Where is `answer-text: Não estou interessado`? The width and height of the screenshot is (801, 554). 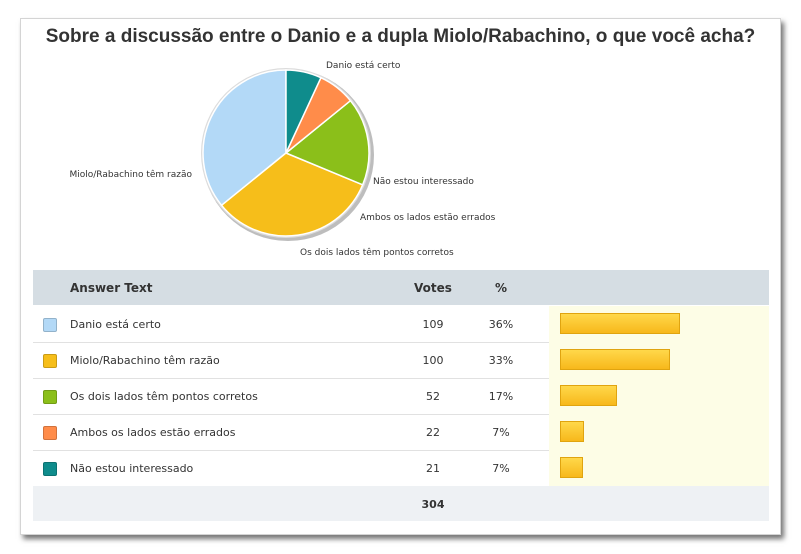
answer-text: Não estou interessado is located at coordinates (132, 468).